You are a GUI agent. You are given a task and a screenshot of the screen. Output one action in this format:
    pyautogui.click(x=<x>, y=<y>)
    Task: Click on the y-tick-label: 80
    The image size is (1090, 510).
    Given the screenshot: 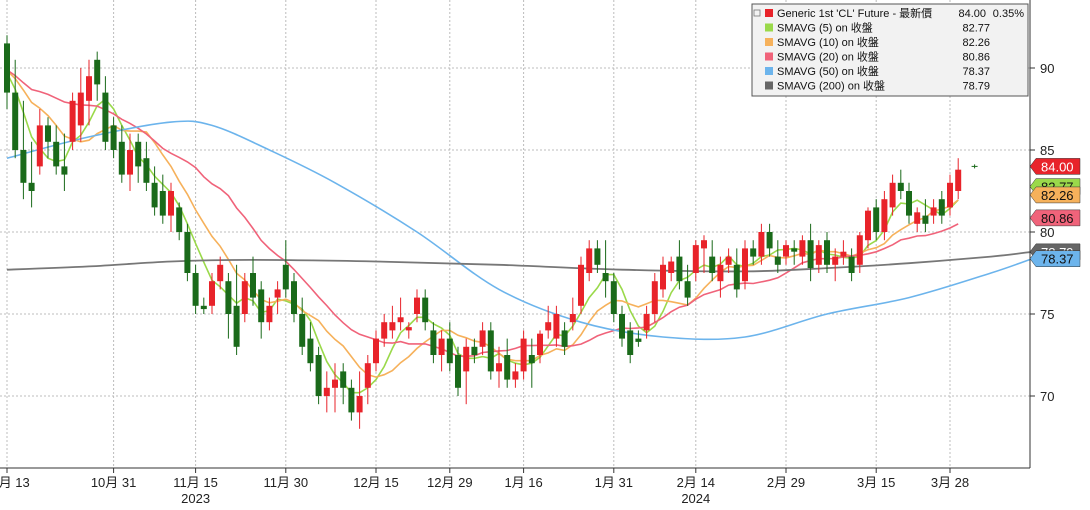 What is the action you would take?
    pyautogui.click(x=1047, y=232)
    